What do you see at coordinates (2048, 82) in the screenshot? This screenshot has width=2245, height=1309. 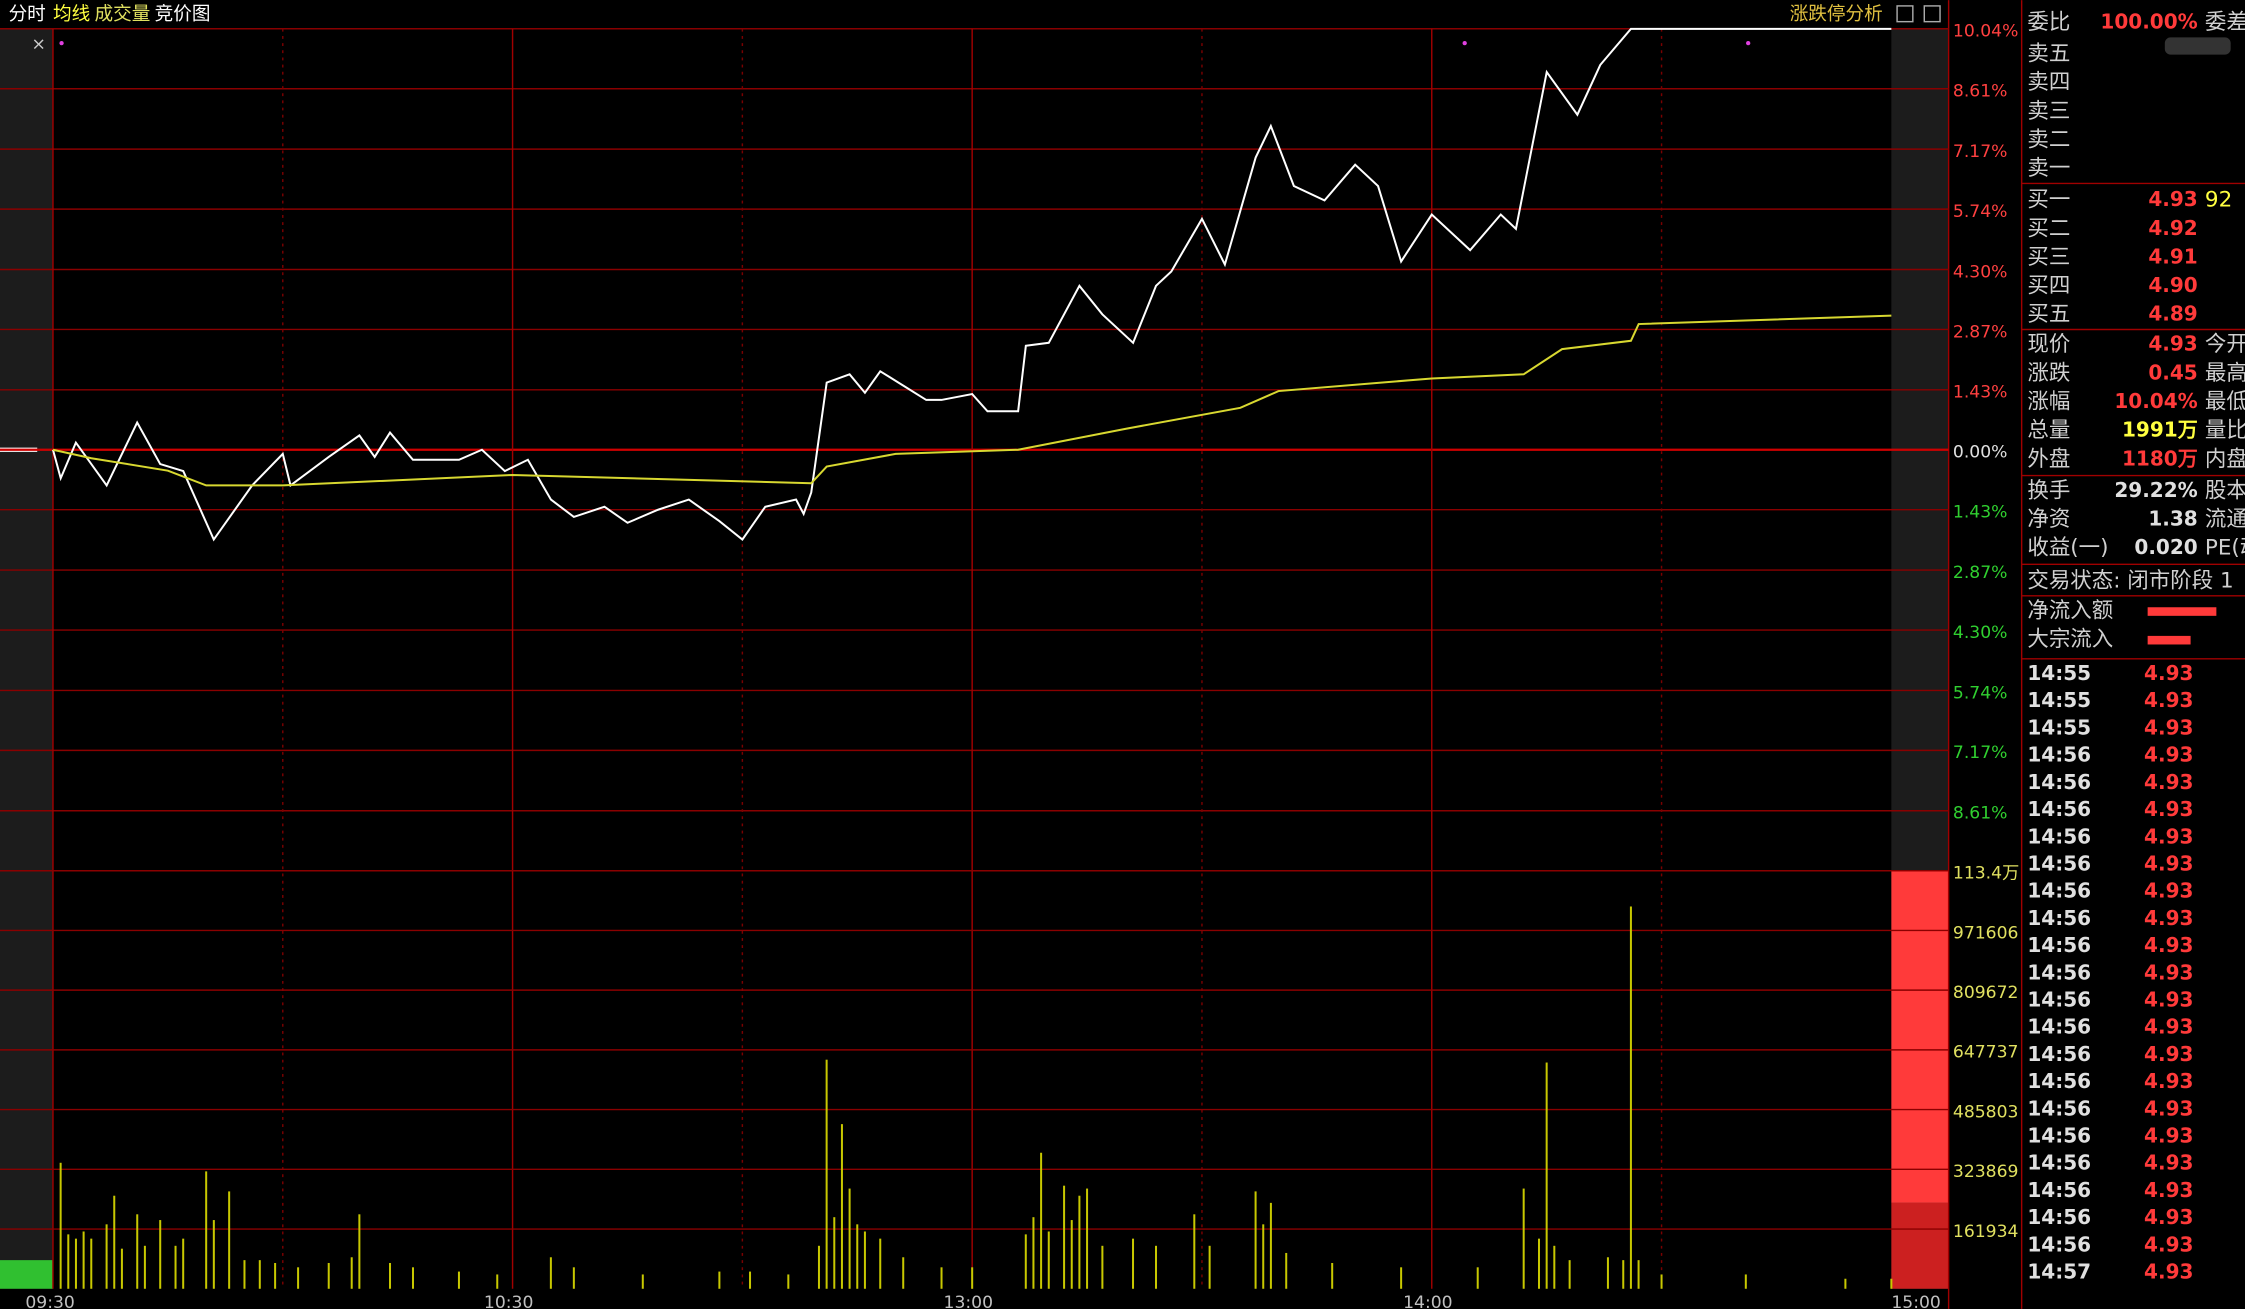 I see `quote-label: 卖四` at bounding box center [2048, 82].